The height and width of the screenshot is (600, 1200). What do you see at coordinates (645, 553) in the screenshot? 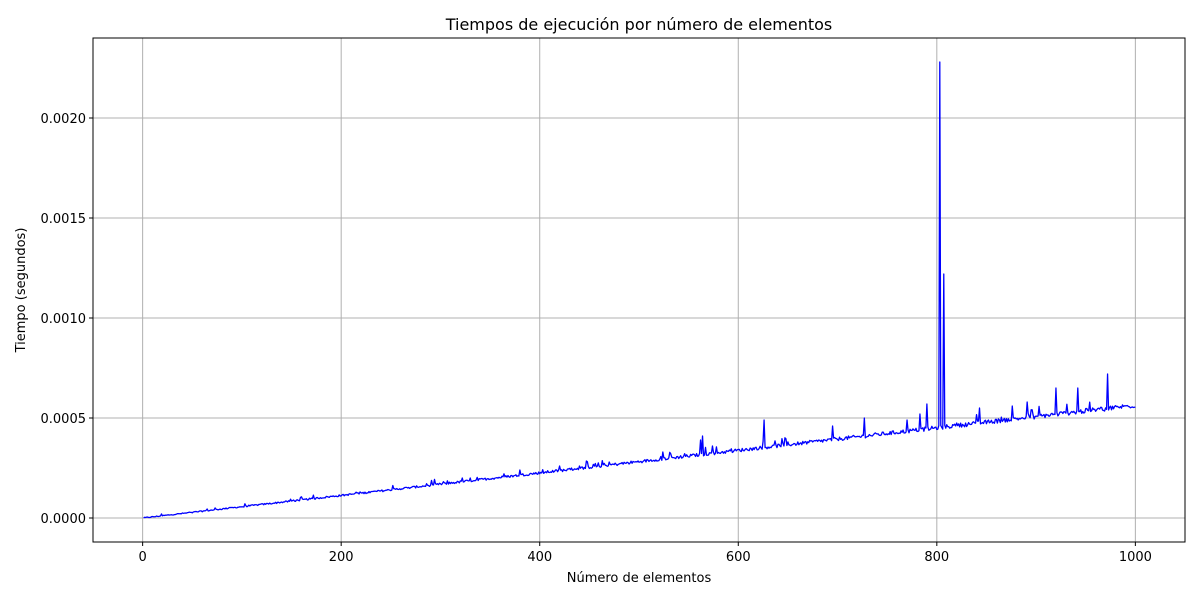
I see `x-axis: 0 200 400 600 800 1000` at bounding box center [645, 553].